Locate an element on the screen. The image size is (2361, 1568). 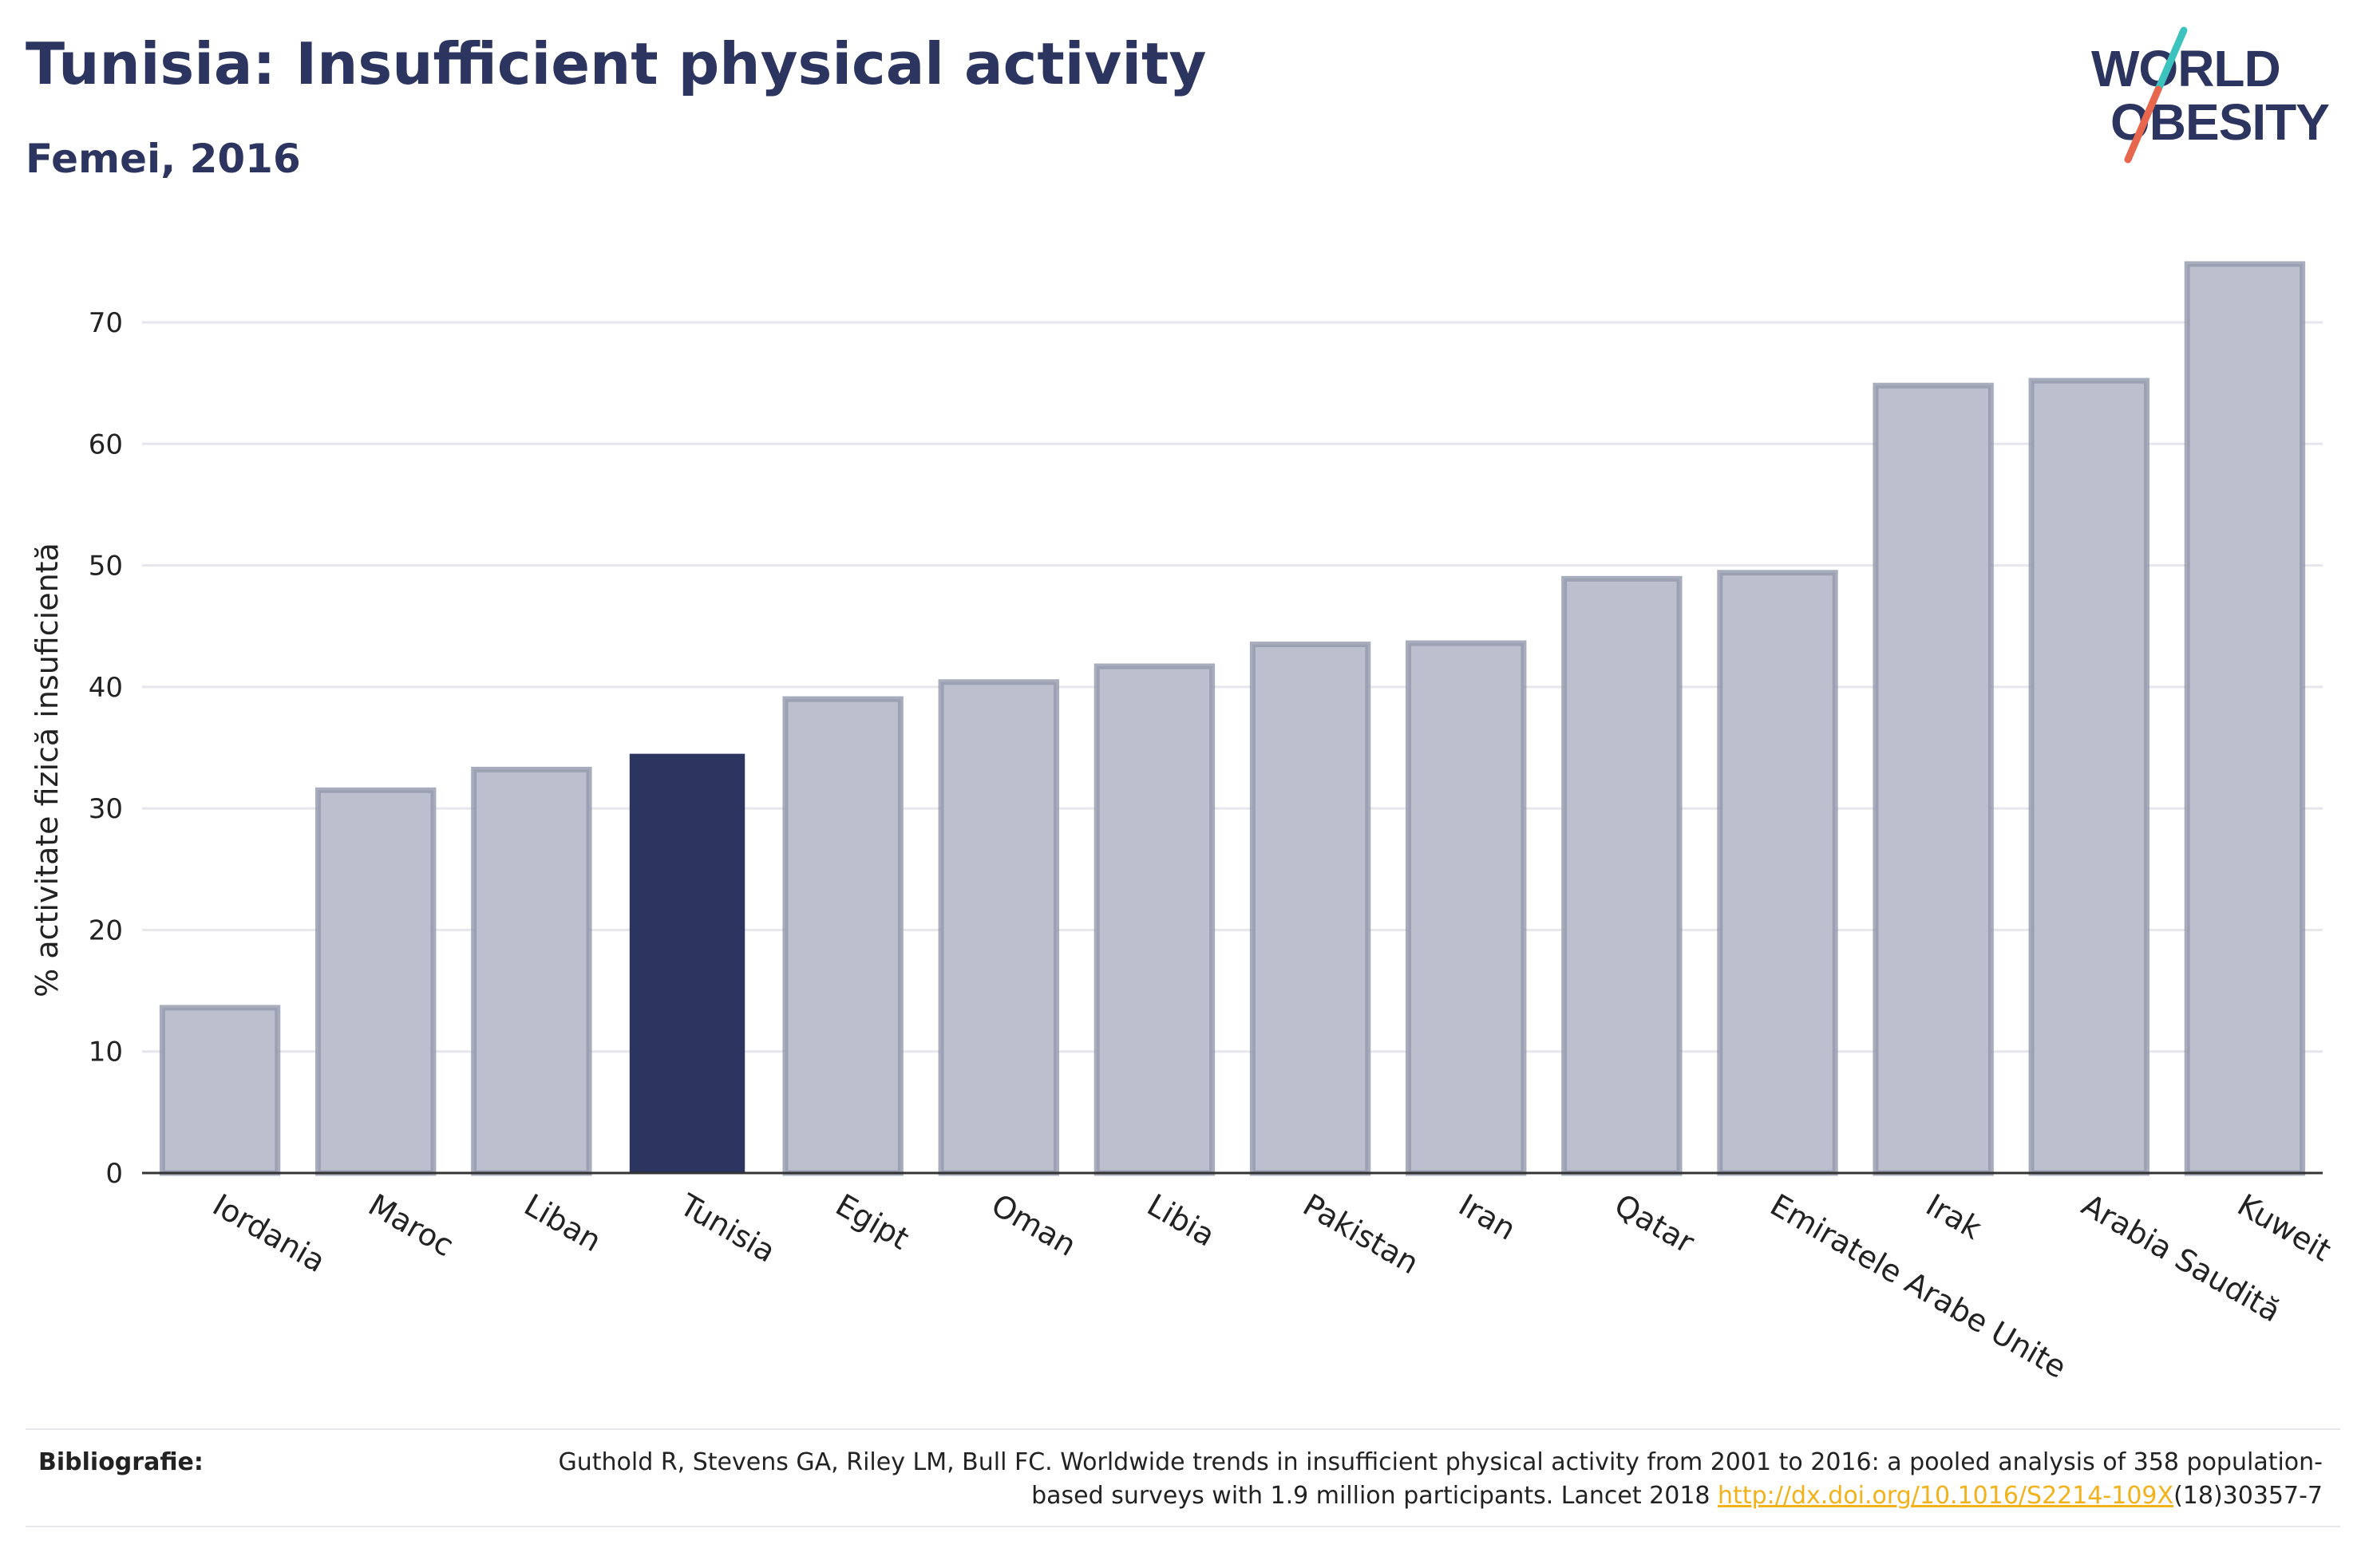
world-obesity-logo: WORLD OBESITY is located at coordinates (2211, 96).